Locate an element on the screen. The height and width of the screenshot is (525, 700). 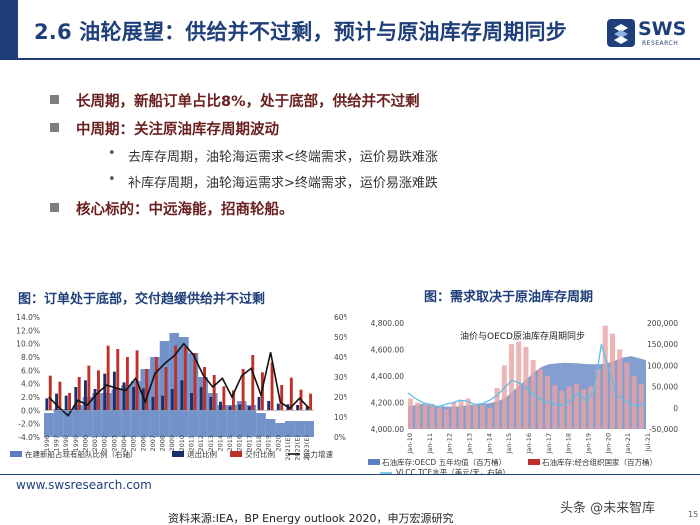
legend-label: 石油库存:OECD 五年均值（百万桶） is located at coordinates (444, 462).